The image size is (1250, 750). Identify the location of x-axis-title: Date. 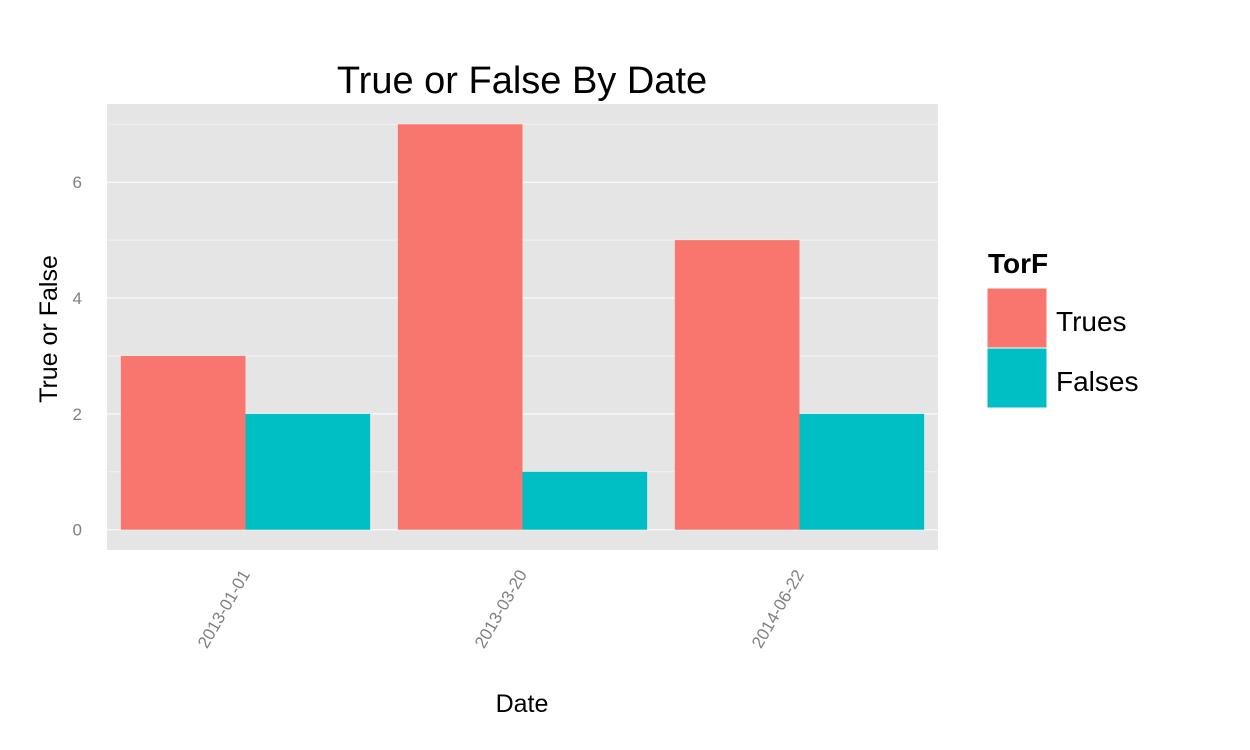
(522, 704).